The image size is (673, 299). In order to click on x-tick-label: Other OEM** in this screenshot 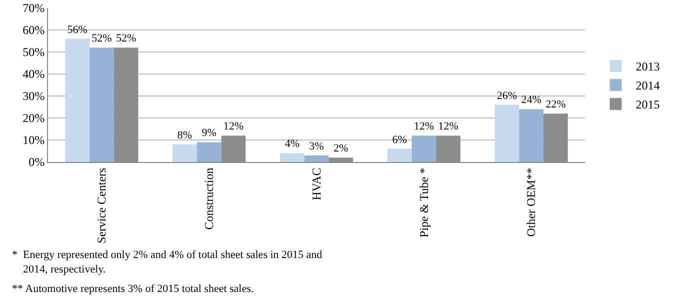, I will do `click(531, 202)`.